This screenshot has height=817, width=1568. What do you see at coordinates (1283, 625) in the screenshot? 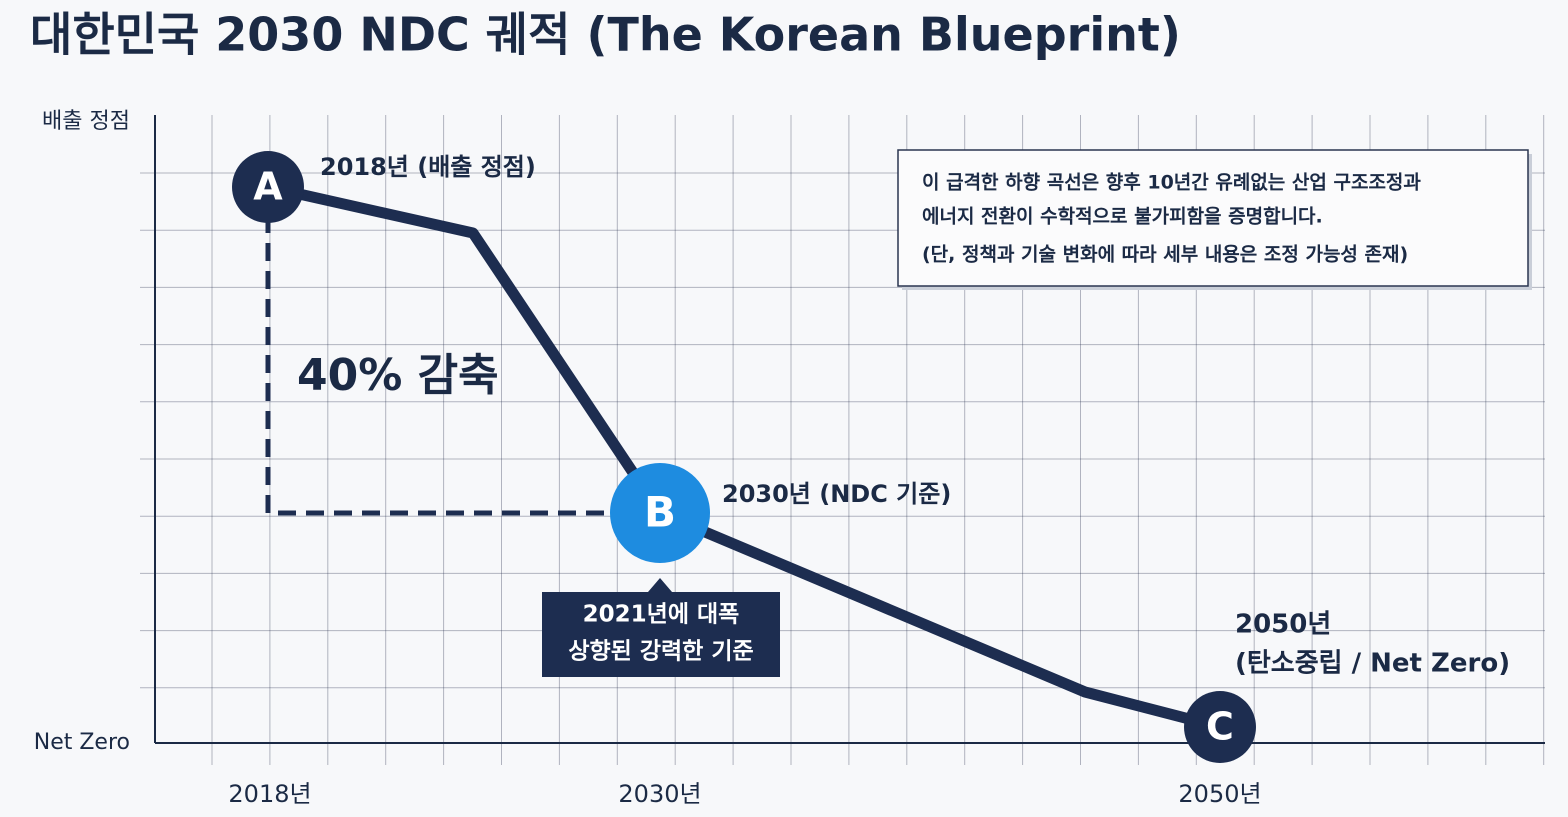
I see `point-label: 2050년` at bounding box center [1283, 625].